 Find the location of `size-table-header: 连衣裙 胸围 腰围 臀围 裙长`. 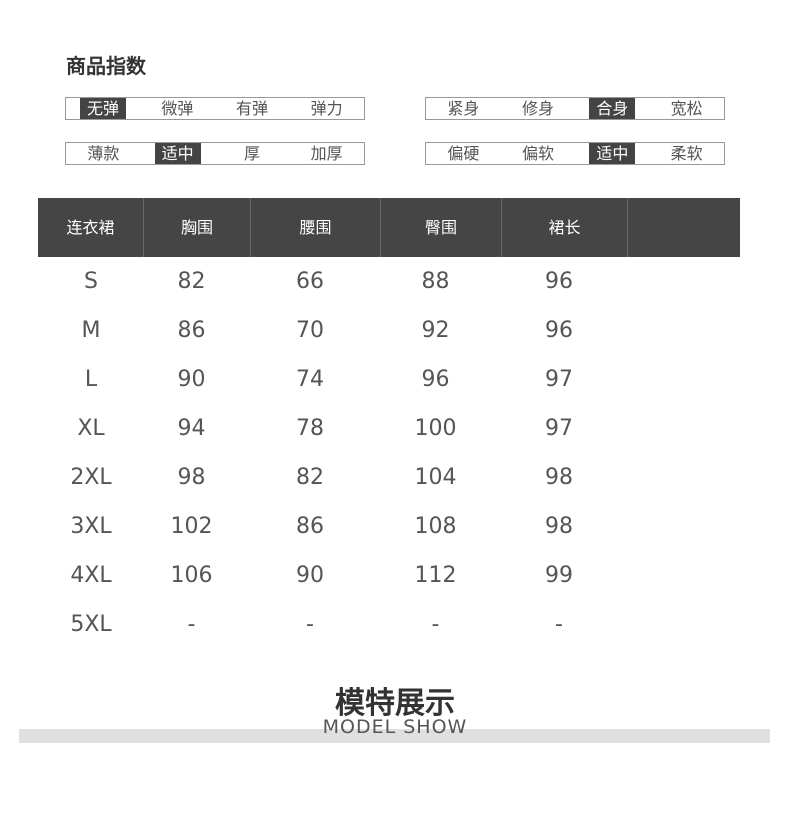

size-table-header: 连衣裙 胸围 腰围 臀围 裙长 is located at coordinates (389, 227).